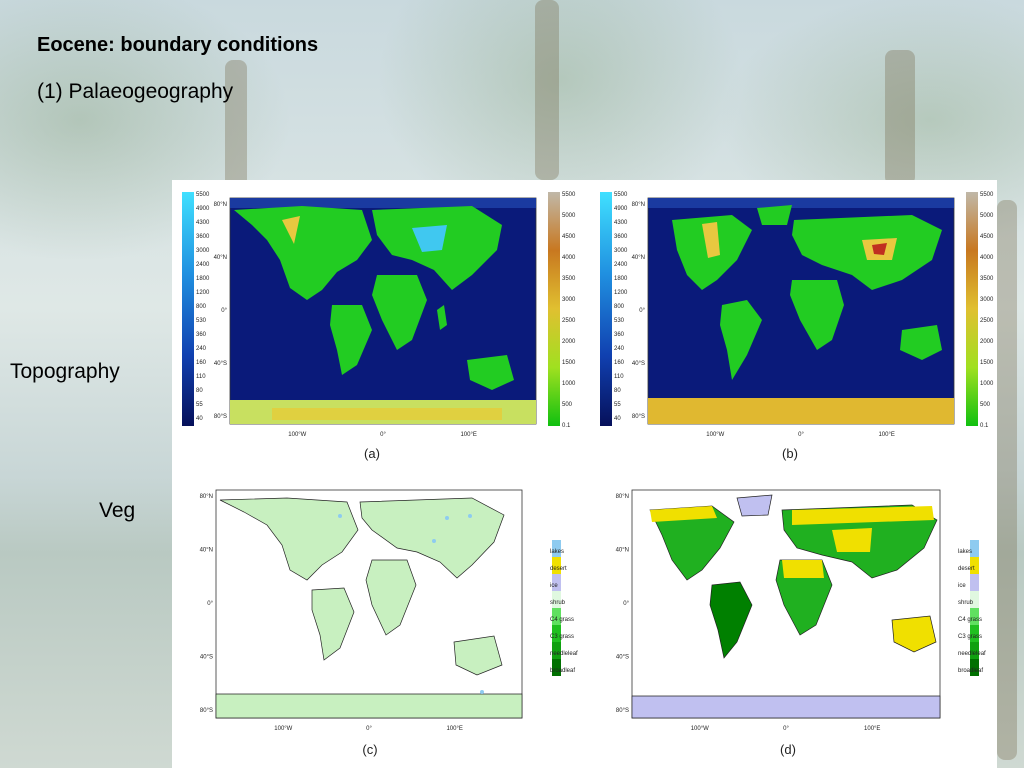 The width and height of the screenshot is (1024, 773). Describe the element at coordinates (788, 749) in the screenshot. I see `panel-caption: (d)` at that location.